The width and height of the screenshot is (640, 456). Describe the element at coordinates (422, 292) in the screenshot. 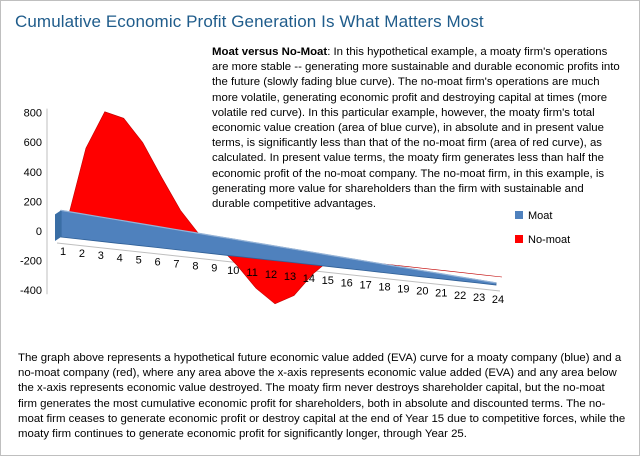

I see `x-tick-label: 20` at that location.